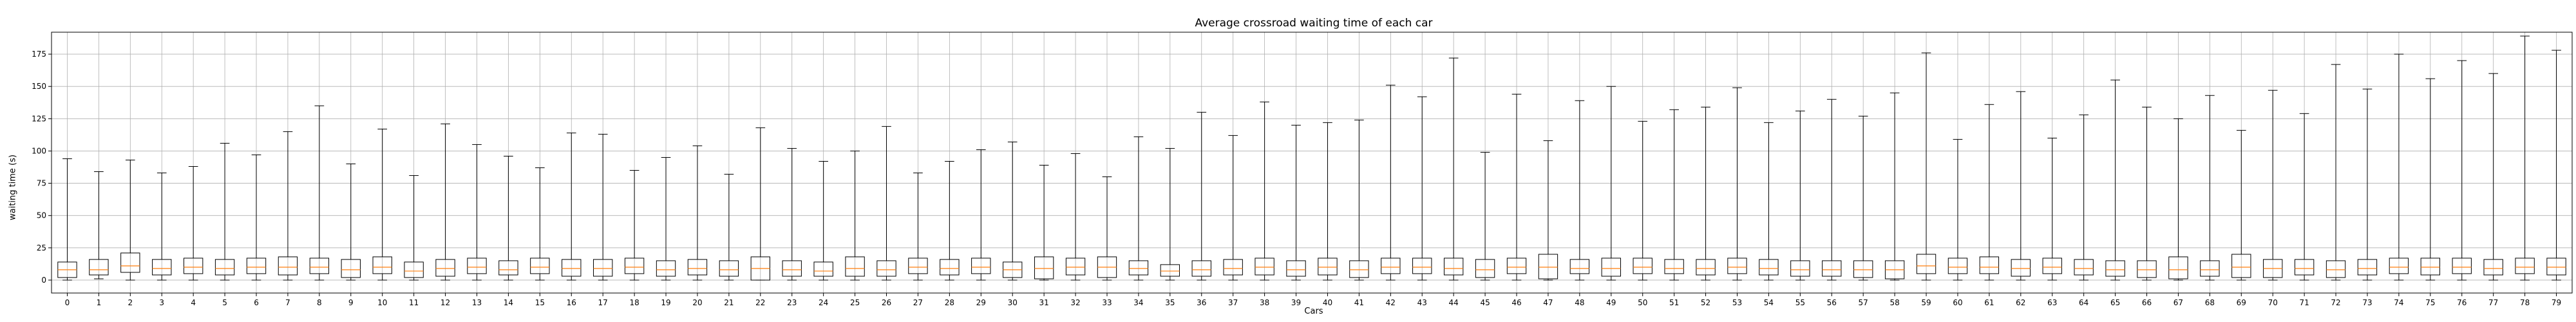 The height and width of the screenshot is (322, 2576). Describe the element at coordinates (39, 87) in the screenshot. I see `y-tick-label: 150` at that location.